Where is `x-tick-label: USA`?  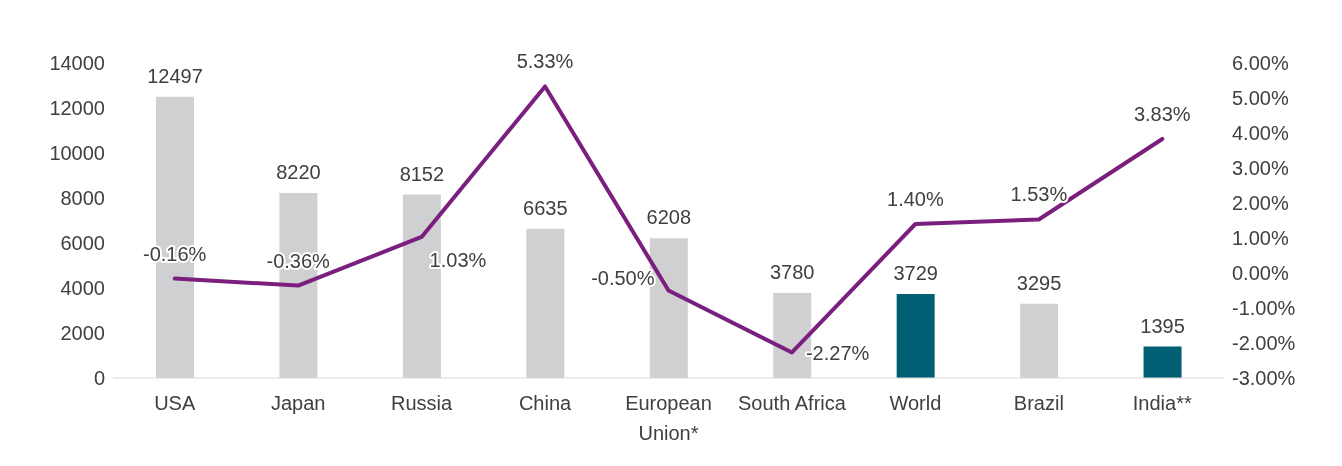 x-tick-label: USA is located at coordinates (175, 403).